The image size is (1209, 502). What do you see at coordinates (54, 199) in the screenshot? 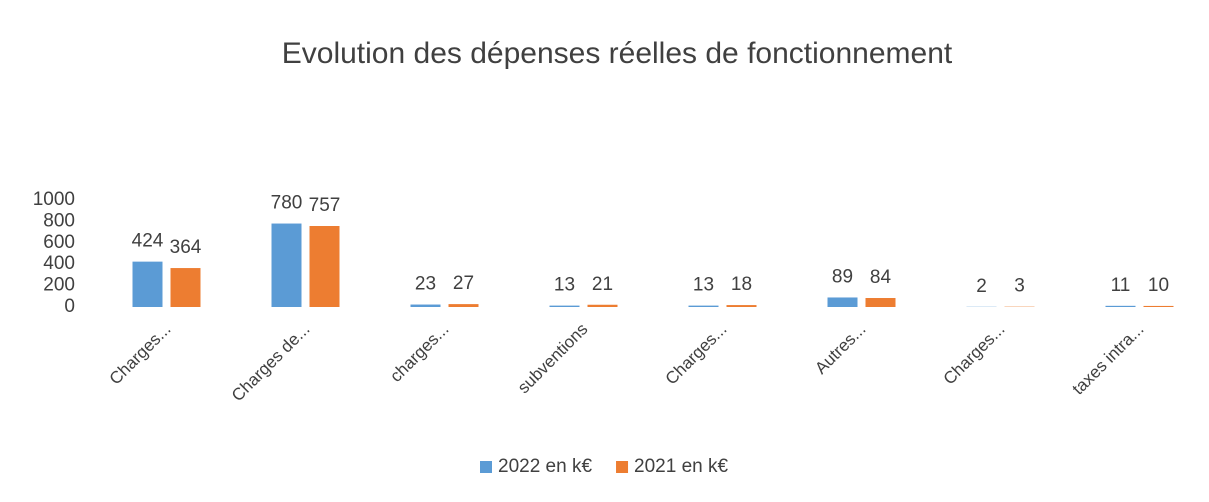
I see `y-tick-label: 1000` at bounding box center [54, 199].